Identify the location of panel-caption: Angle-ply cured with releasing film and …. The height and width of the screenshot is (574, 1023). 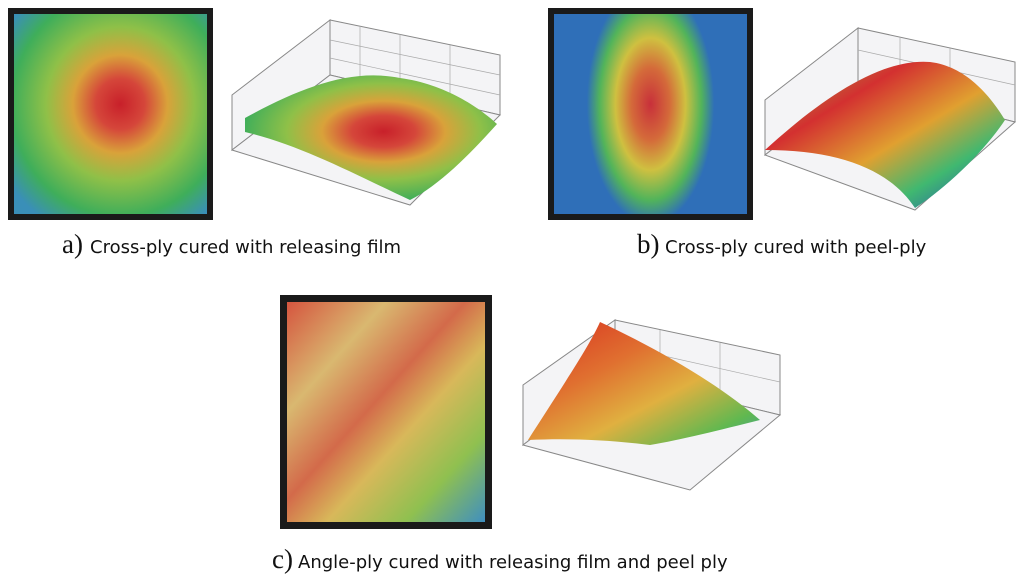
(513, 562).